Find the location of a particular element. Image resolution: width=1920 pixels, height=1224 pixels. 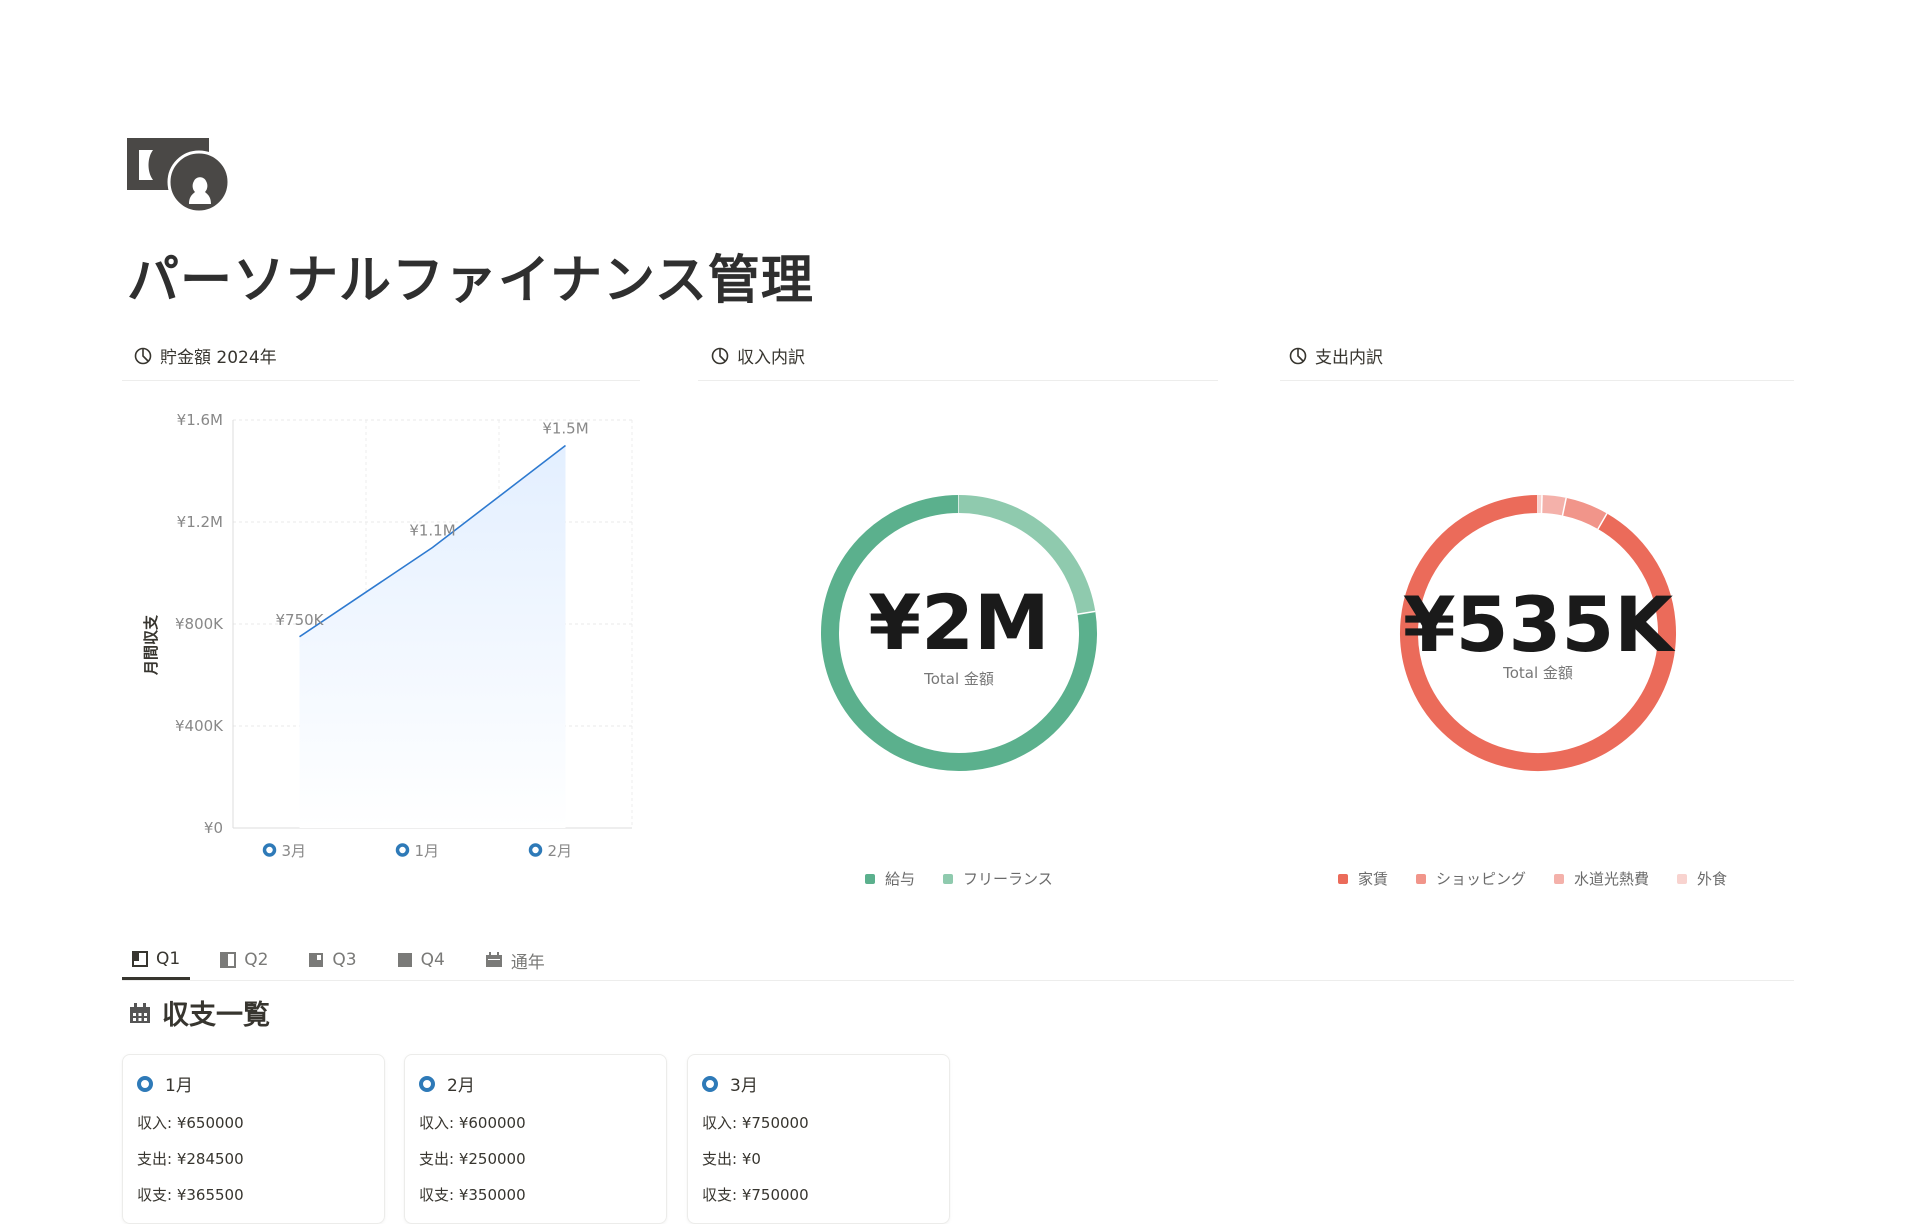

legend-item: フリーランス is located at coordinates (998, 878).